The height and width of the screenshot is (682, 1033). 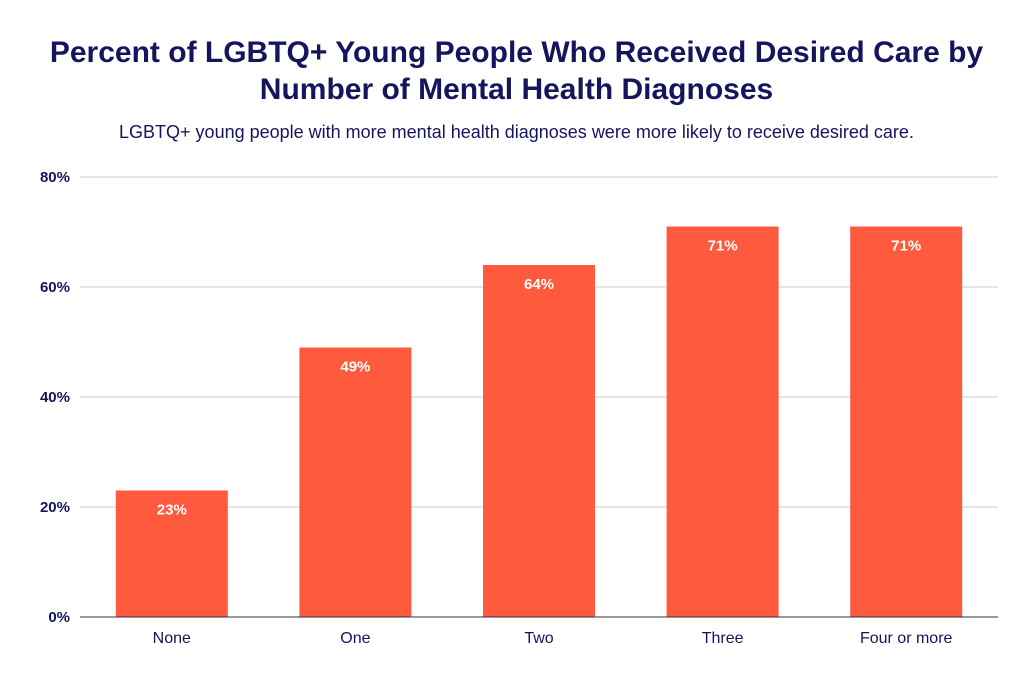 What do you see at coordinates (722, 421) in the screenshot?
I see `bar-three` at bounding box center [722, 421].